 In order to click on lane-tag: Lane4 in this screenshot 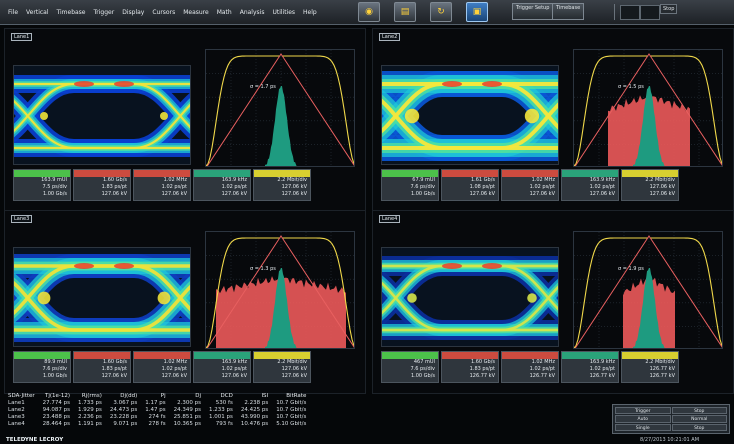, I will do `click(390, 219)`.